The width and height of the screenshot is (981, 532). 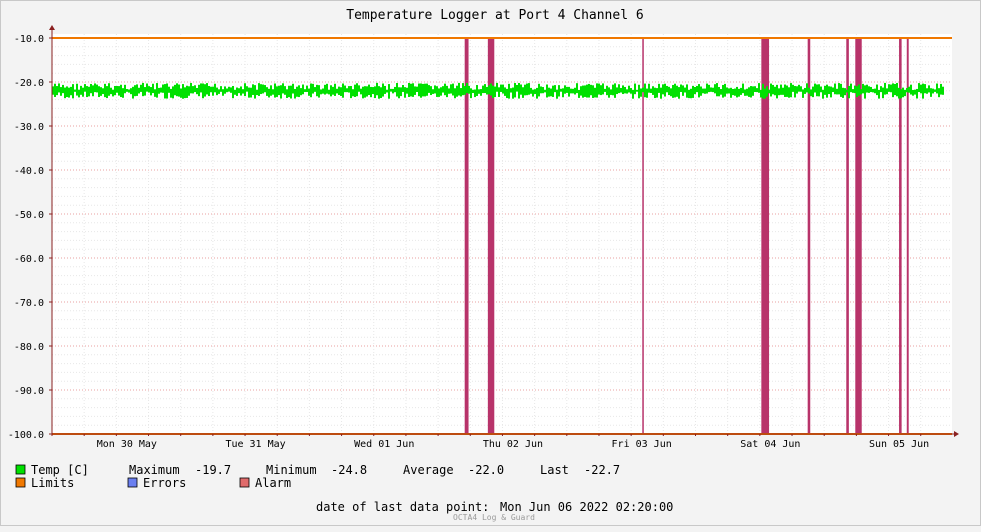 I want to click on legend-swatch-temp, so click(x=20, y=469).